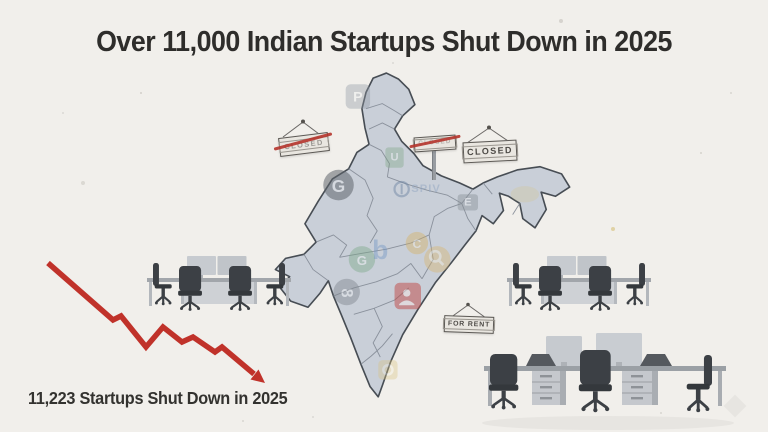 The height and width of the screenshot is (432, 768). Describe the element at coordinates (426, 189) in the screenshot. I see `svg-text: SPIV` at that location.